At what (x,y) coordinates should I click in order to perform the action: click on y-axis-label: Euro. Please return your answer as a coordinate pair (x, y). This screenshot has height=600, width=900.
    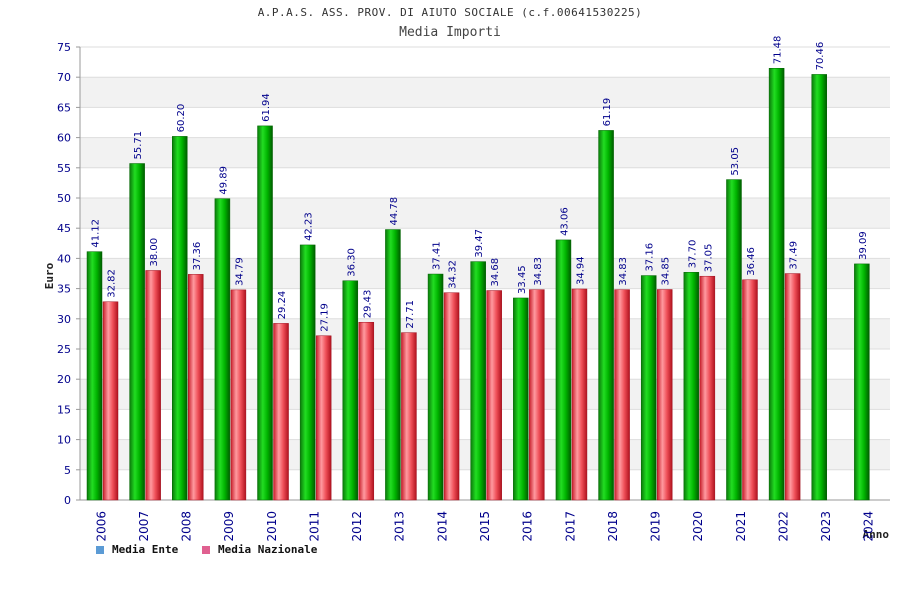
    Looking at the image, I should click on (49, 275).